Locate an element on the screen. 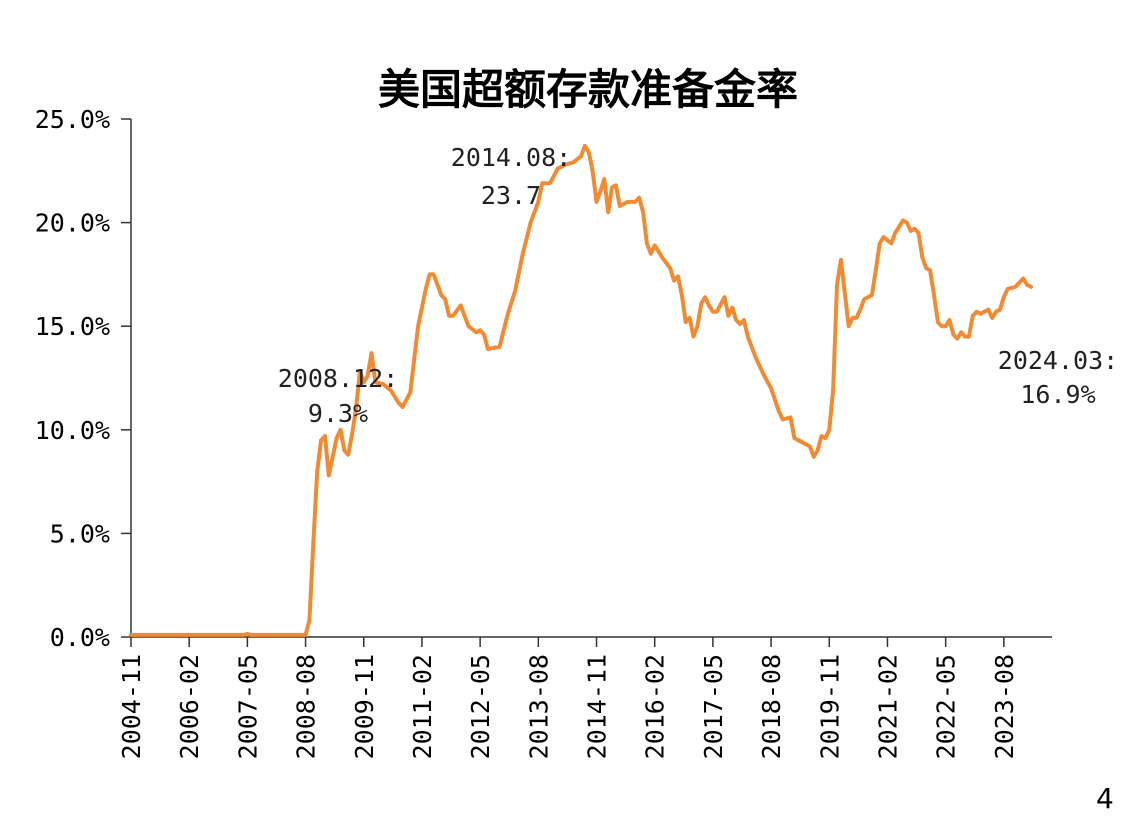 The height and width of the screenshot is (828, 1140). x-tick-label: 2009-11 is located at coordinates (364, 706).